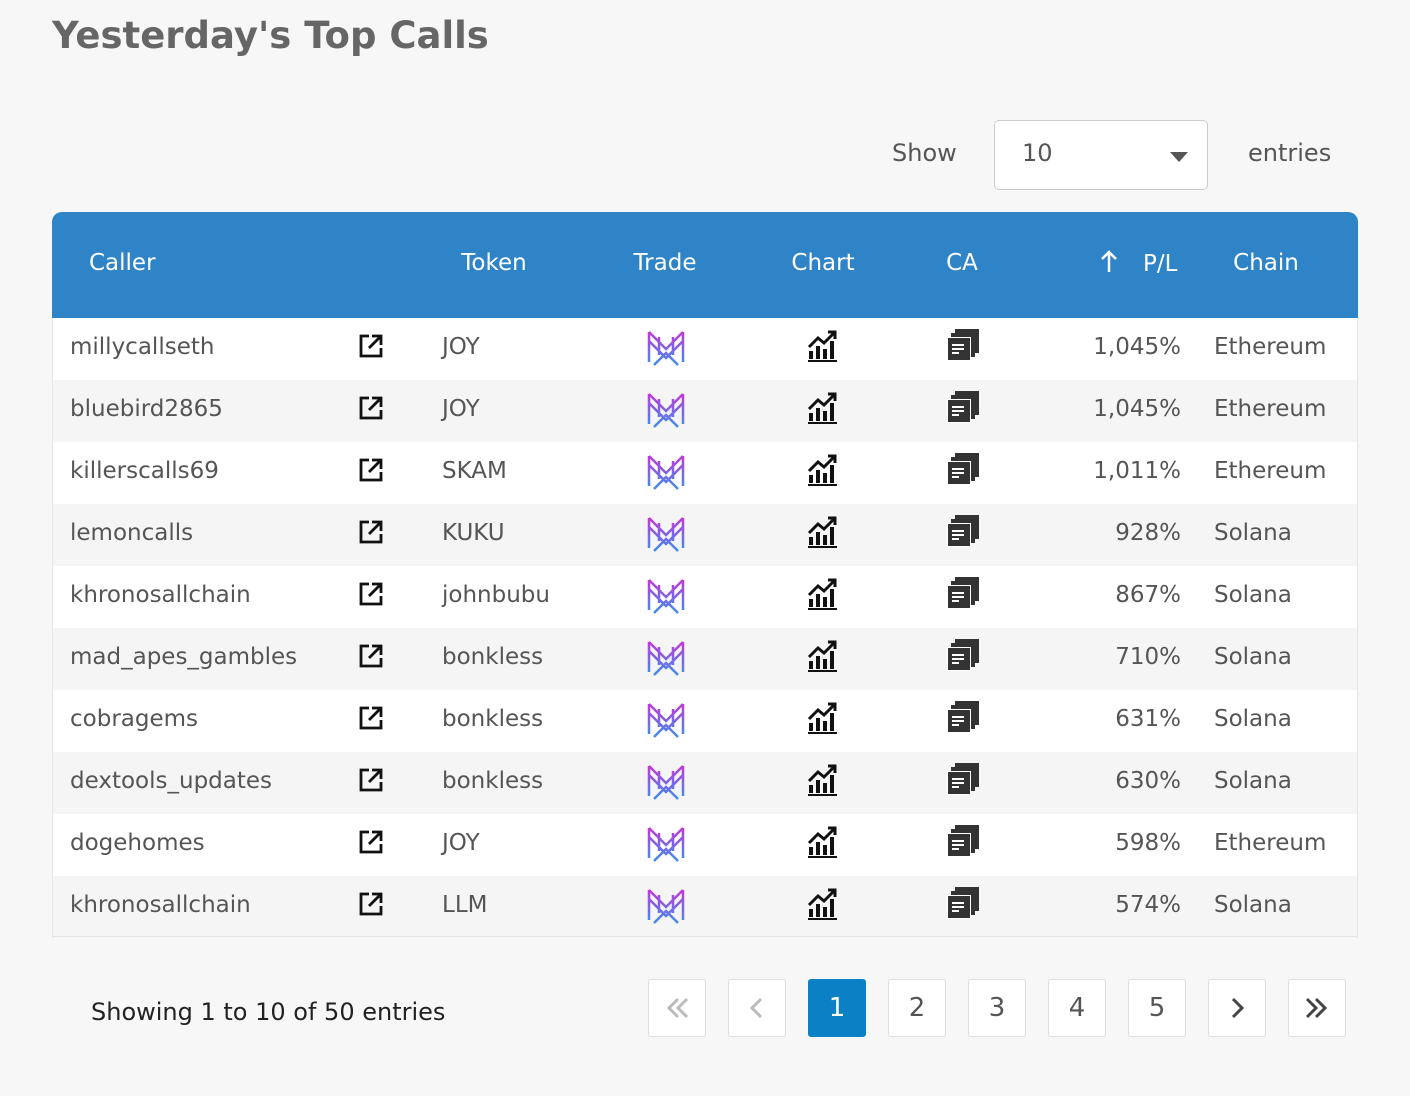 The image size is (1410, 1096). Describe the element at coordinates (473, 533) in the screenshot. I see `token-name: KUKU` at that location.